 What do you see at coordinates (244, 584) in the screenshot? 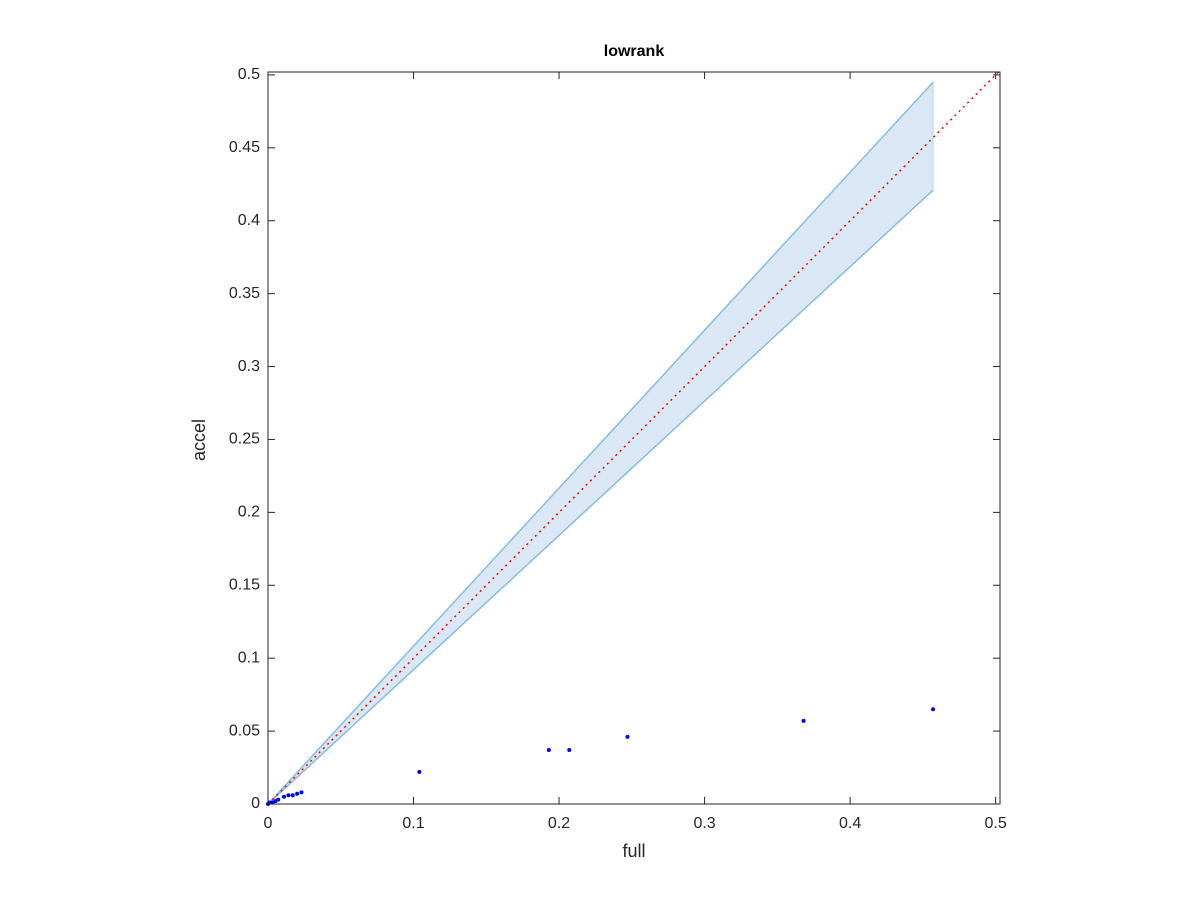
I see `y-tick-label: 0.15` at bounding box center [244, 584].